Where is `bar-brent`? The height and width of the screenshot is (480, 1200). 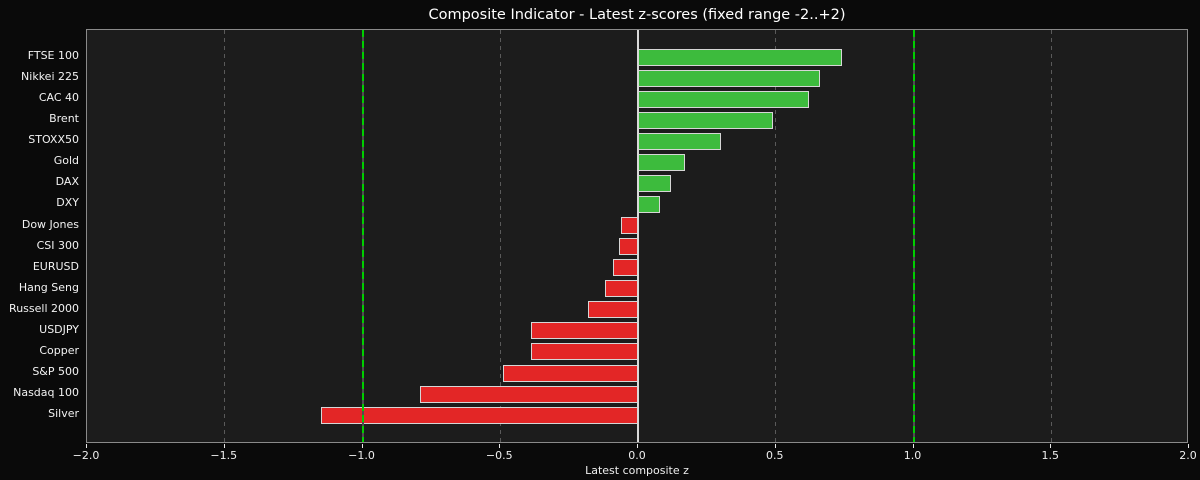 bar-brent is located at coordinates (705, 120).